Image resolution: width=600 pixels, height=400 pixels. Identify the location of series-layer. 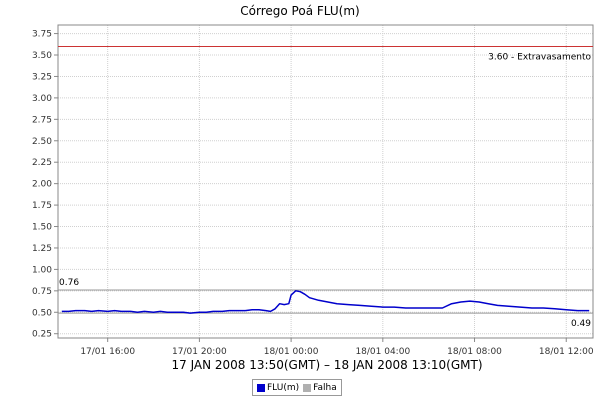
(325, 302).